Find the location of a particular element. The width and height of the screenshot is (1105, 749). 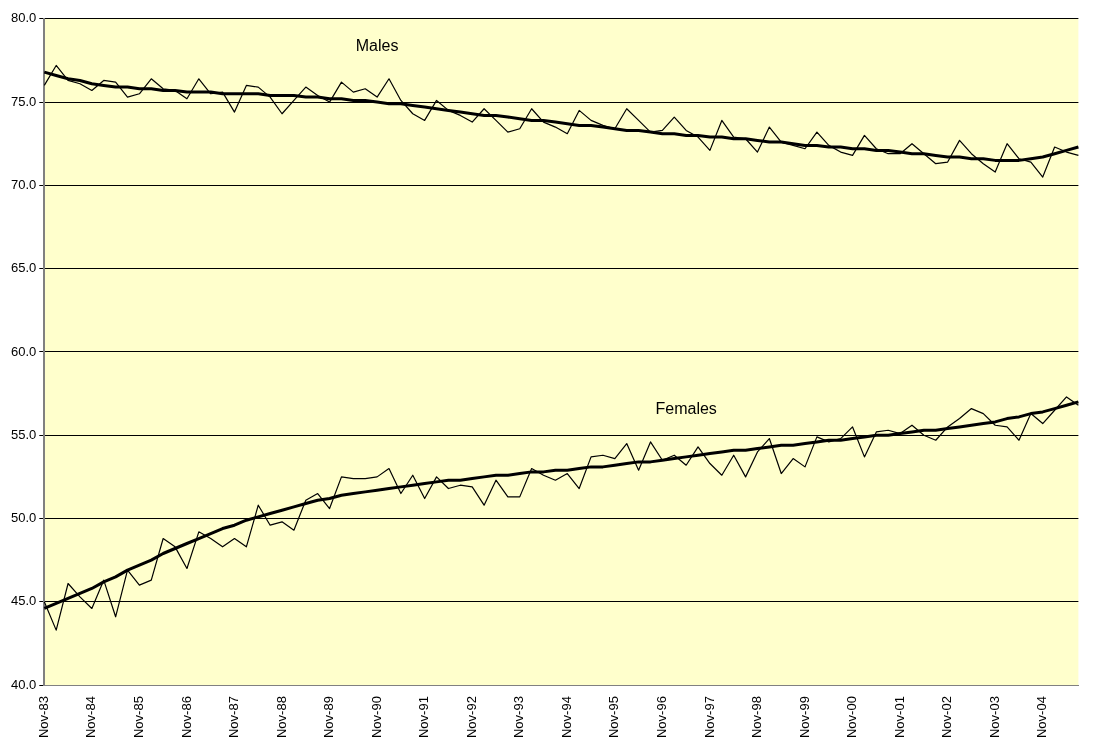

x-tick-label: Nov-01 is located at coordinates (899, 717).